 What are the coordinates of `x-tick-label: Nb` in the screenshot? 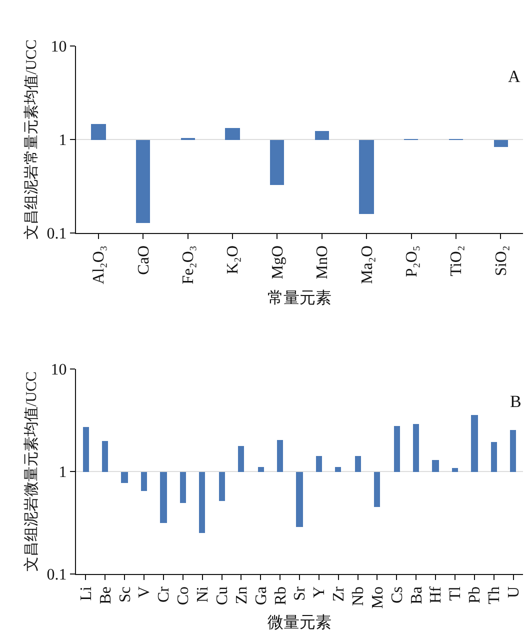 It's located at (358, 596).